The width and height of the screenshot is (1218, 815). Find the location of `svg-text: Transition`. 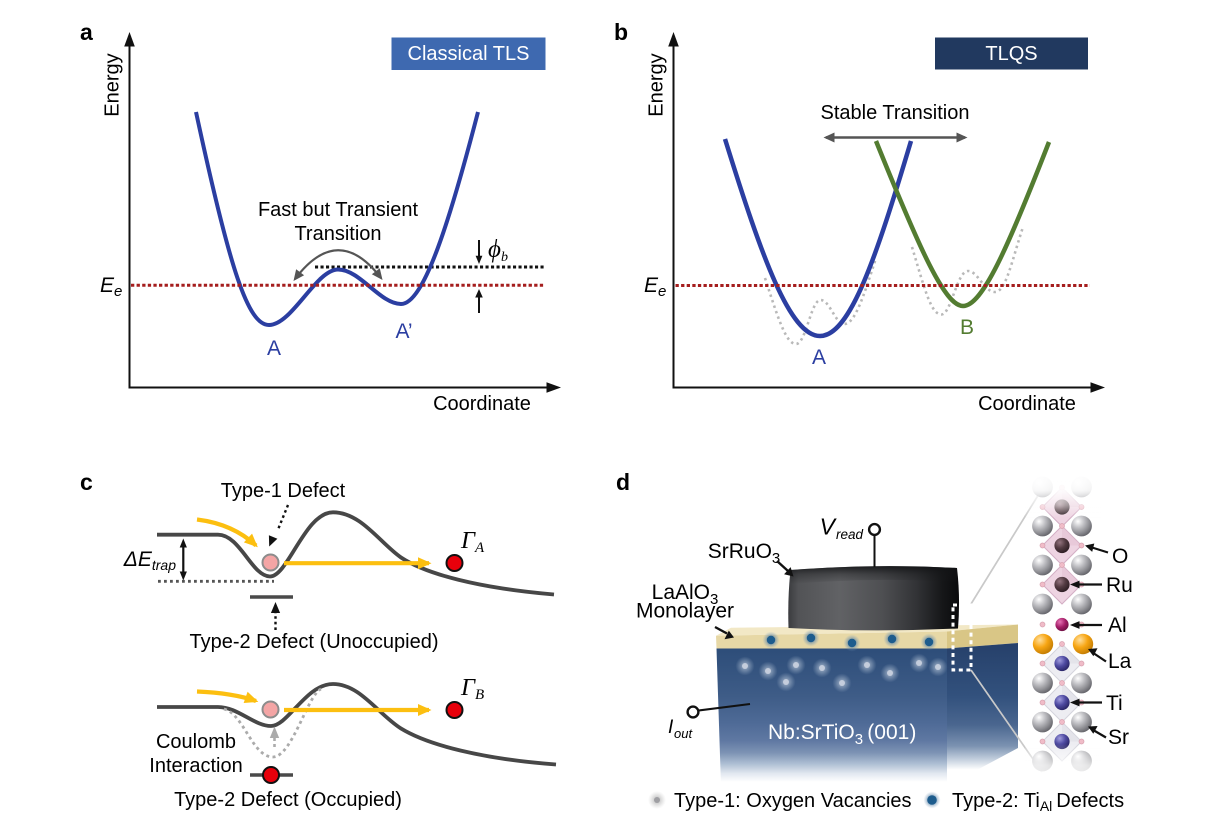

svg-text: Transition is located at coordinates (337, 234).